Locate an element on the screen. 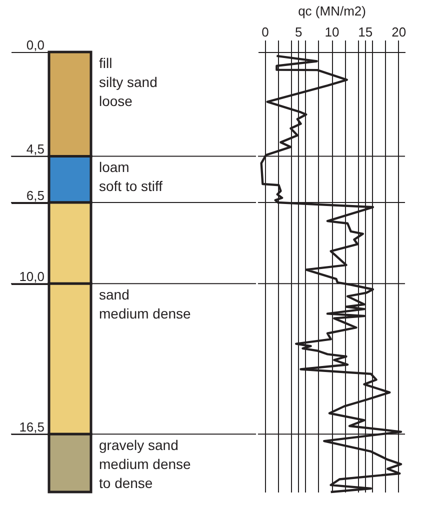  series-label: loam soft to stiff is located at coordinates (131, 176).